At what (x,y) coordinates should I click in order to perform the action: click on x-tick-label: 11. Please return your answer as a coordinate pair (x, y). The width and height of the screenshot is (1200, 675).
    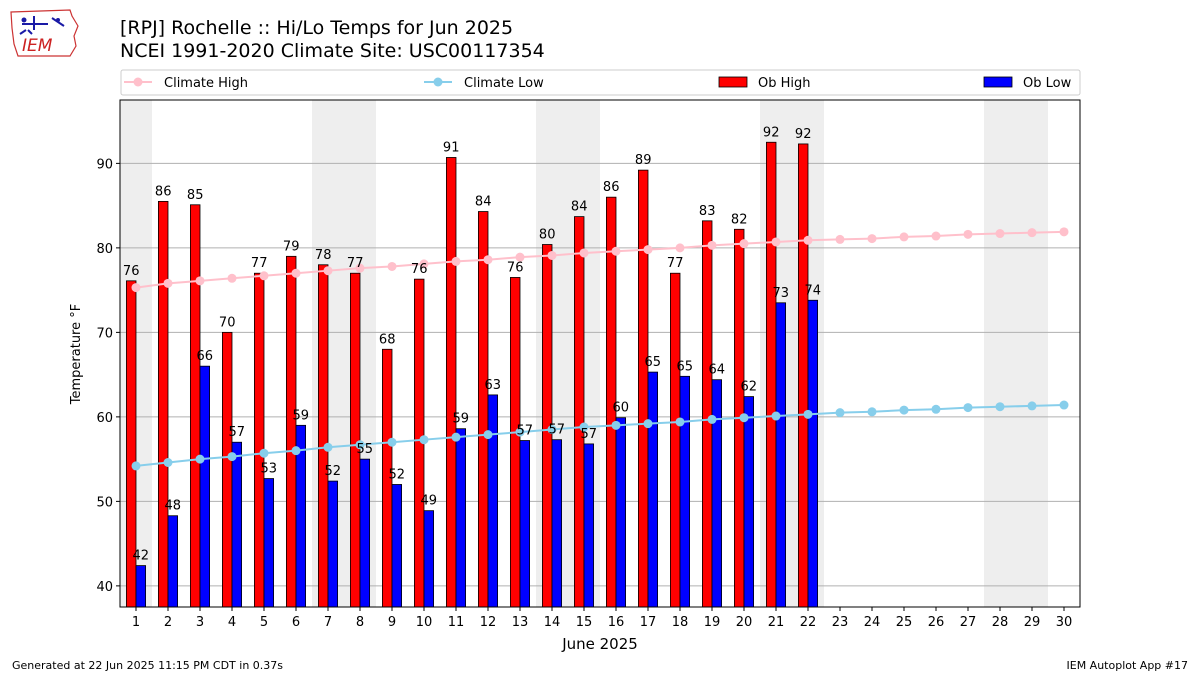
    Looking at the image, I should click on (456, 622).